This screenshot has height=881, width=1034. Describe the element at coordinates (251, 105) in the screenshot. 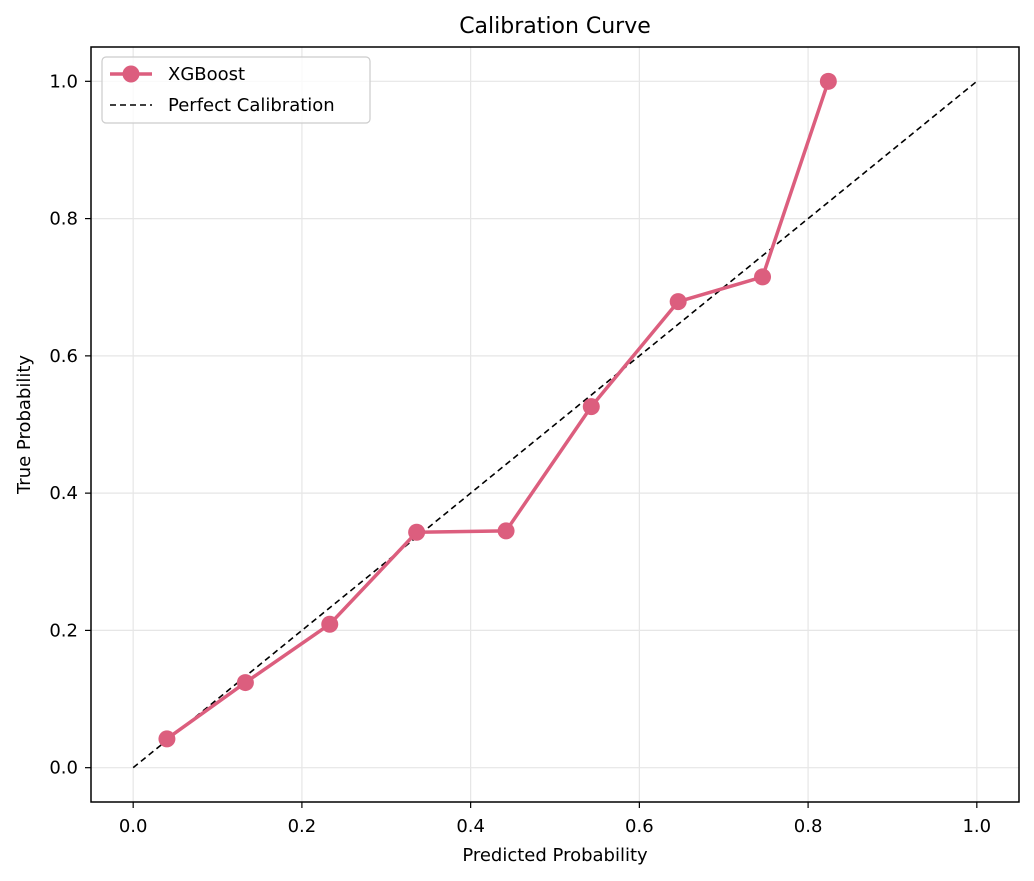

I see `legend-label: Perfect Calibration` at that location.